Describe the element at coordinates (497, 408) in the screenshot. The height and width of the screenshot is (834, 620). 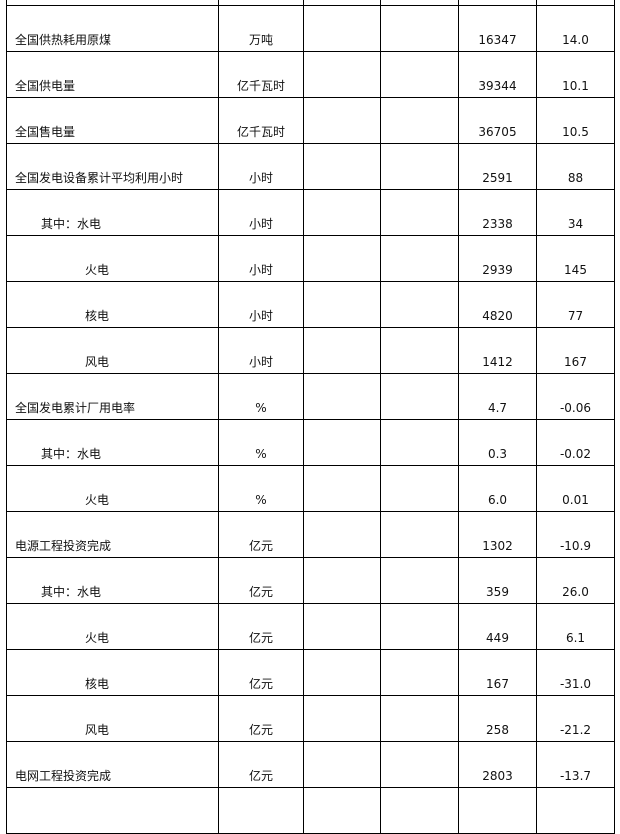
I see `value-text: 4.7` at that location.